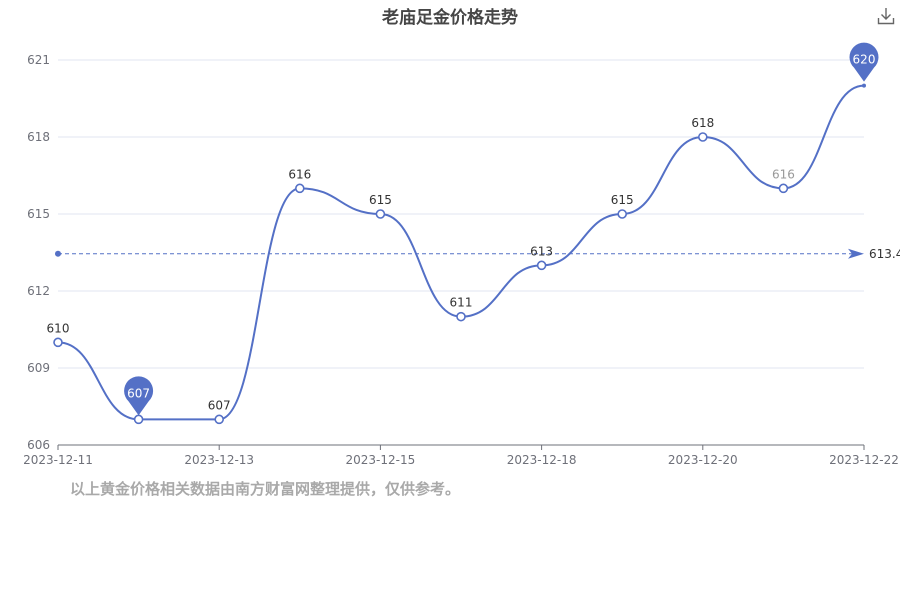  What do you see at coordinates (38, 445) in the screenshot?
I see `y-tick-label: 606` at bounding box center [38, 445].